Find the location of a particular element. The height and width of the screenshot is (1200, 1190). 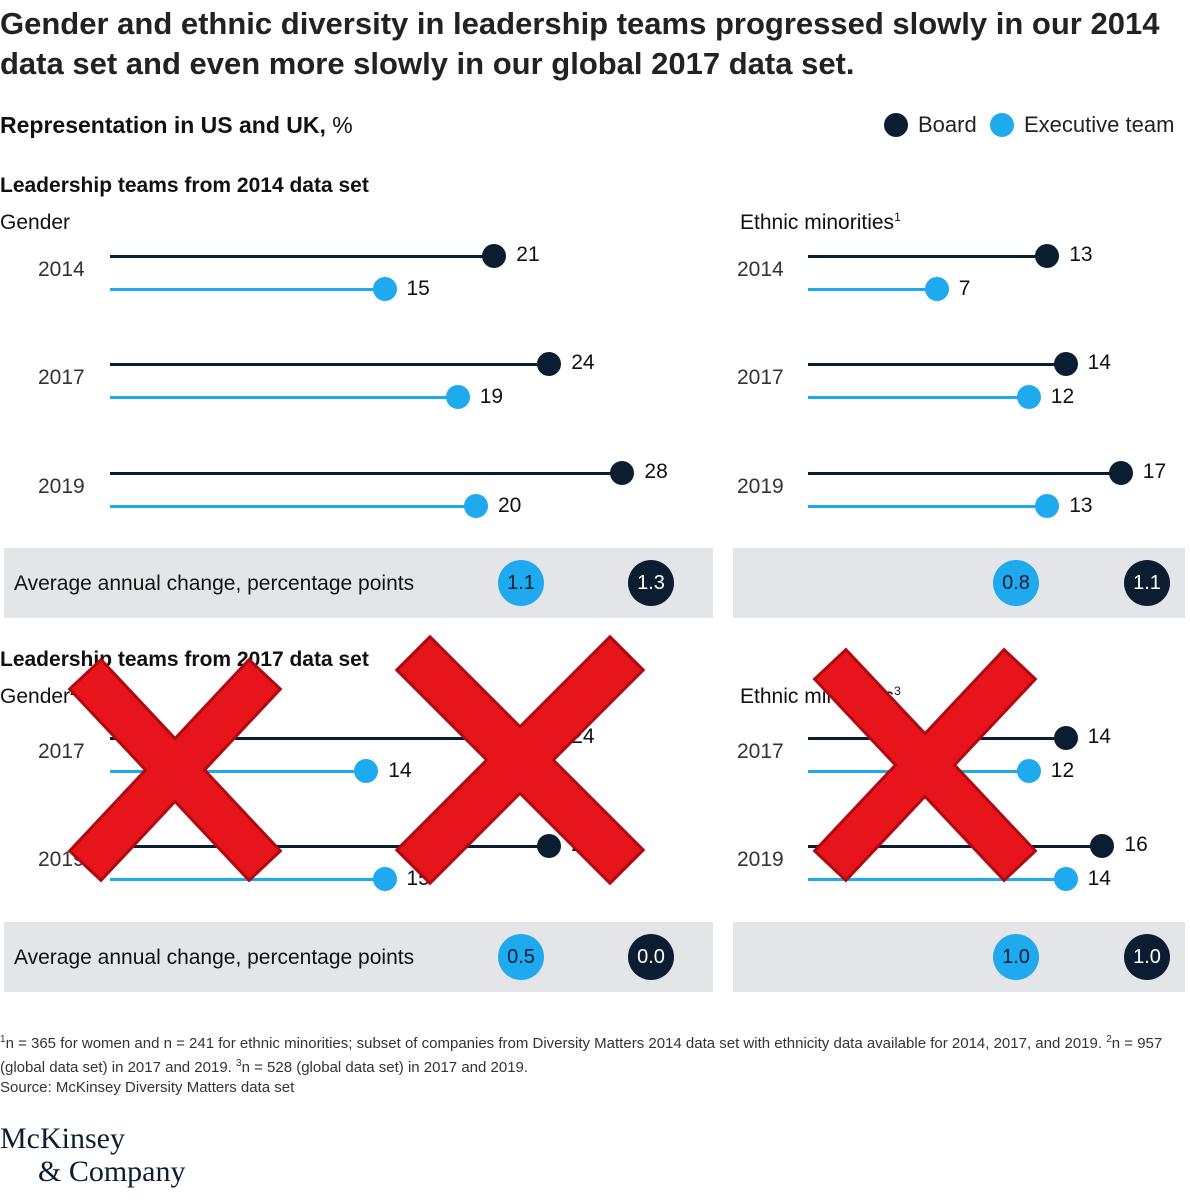

board-value: 13 is located at coordinates (1081, 254).